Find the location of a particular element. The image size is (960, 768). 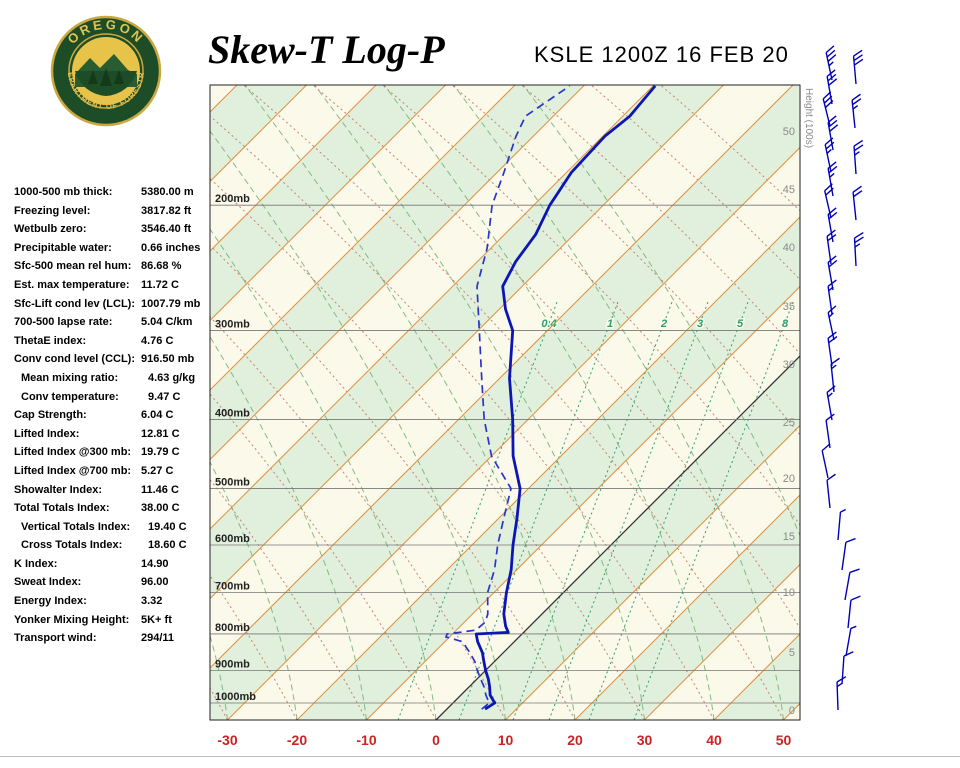

index-value: 916.50 mb is located at coordinates (168, 359).